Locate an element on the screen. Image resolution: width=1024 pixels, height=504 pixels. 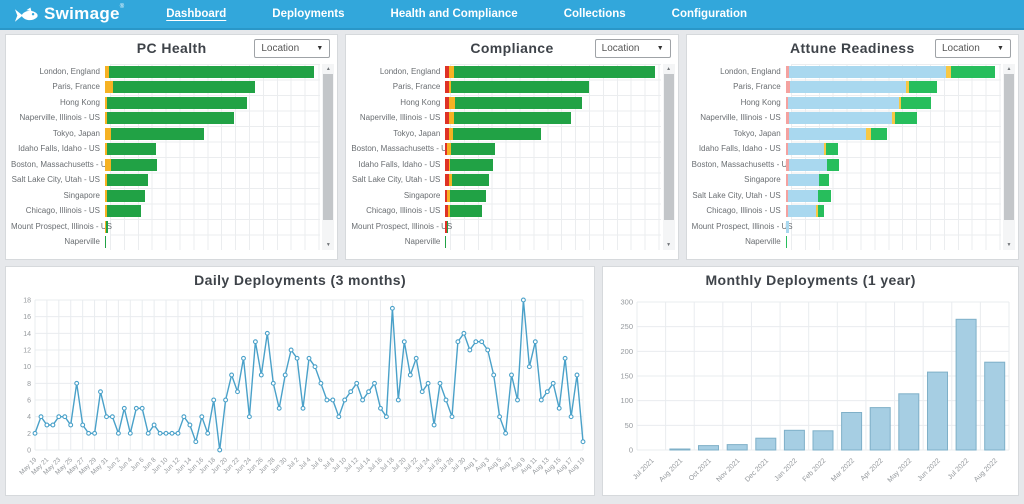
category-label: Boston, Massachusetts - US is located at coordinates (402, 149).